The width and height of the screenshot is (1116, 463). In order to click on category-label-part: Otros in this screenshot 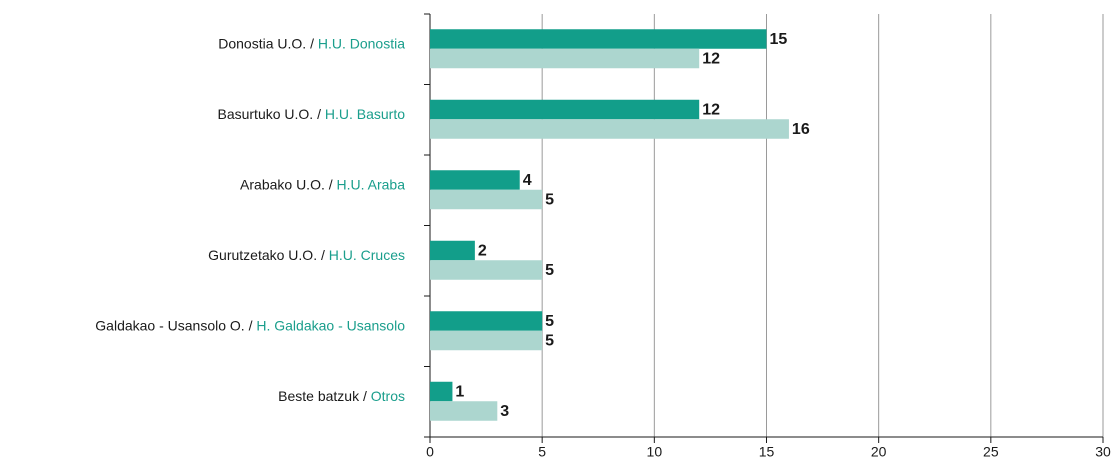, I will do `click(388, 395)`.